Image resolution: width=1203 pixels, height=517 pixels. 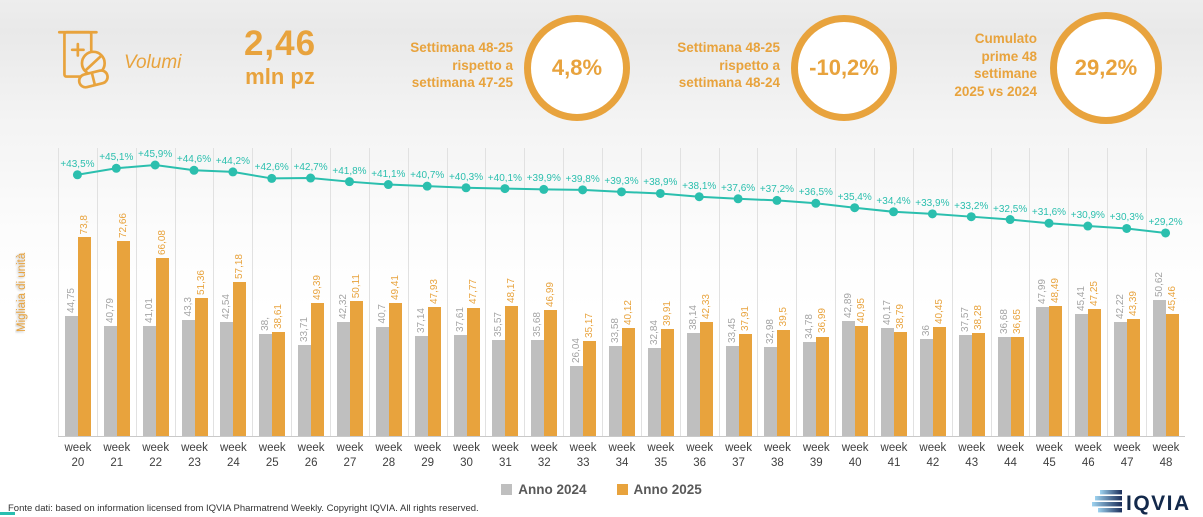 What do you see at coordinates (1048, 308) in the screenshot?
I see `week-column: 47,99 48,49 week 45` at bounding box center [1048, 308].